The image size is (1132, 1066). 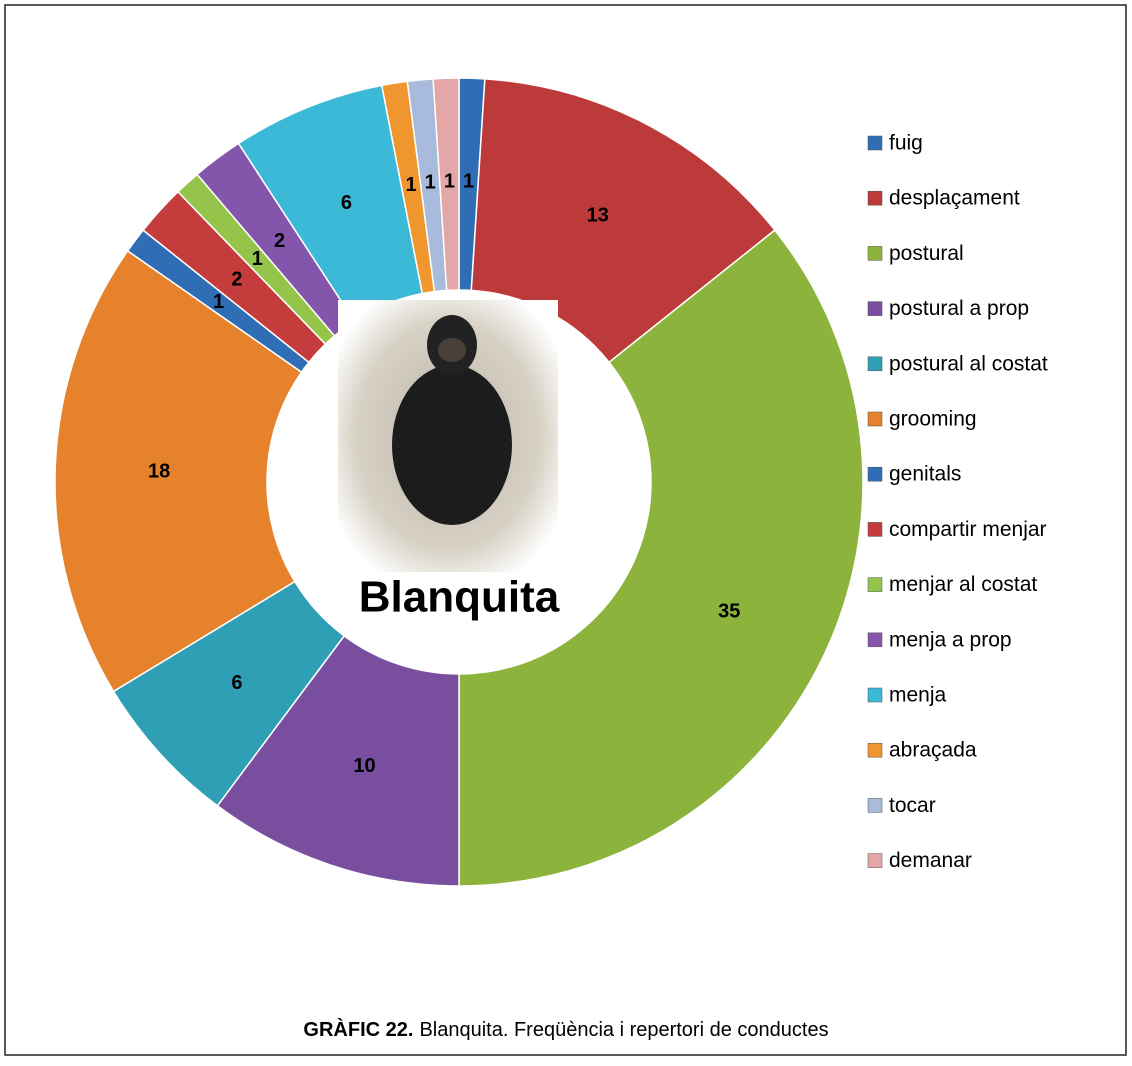 I want to click on legend-label: fuig, so click(x=906, y=143).